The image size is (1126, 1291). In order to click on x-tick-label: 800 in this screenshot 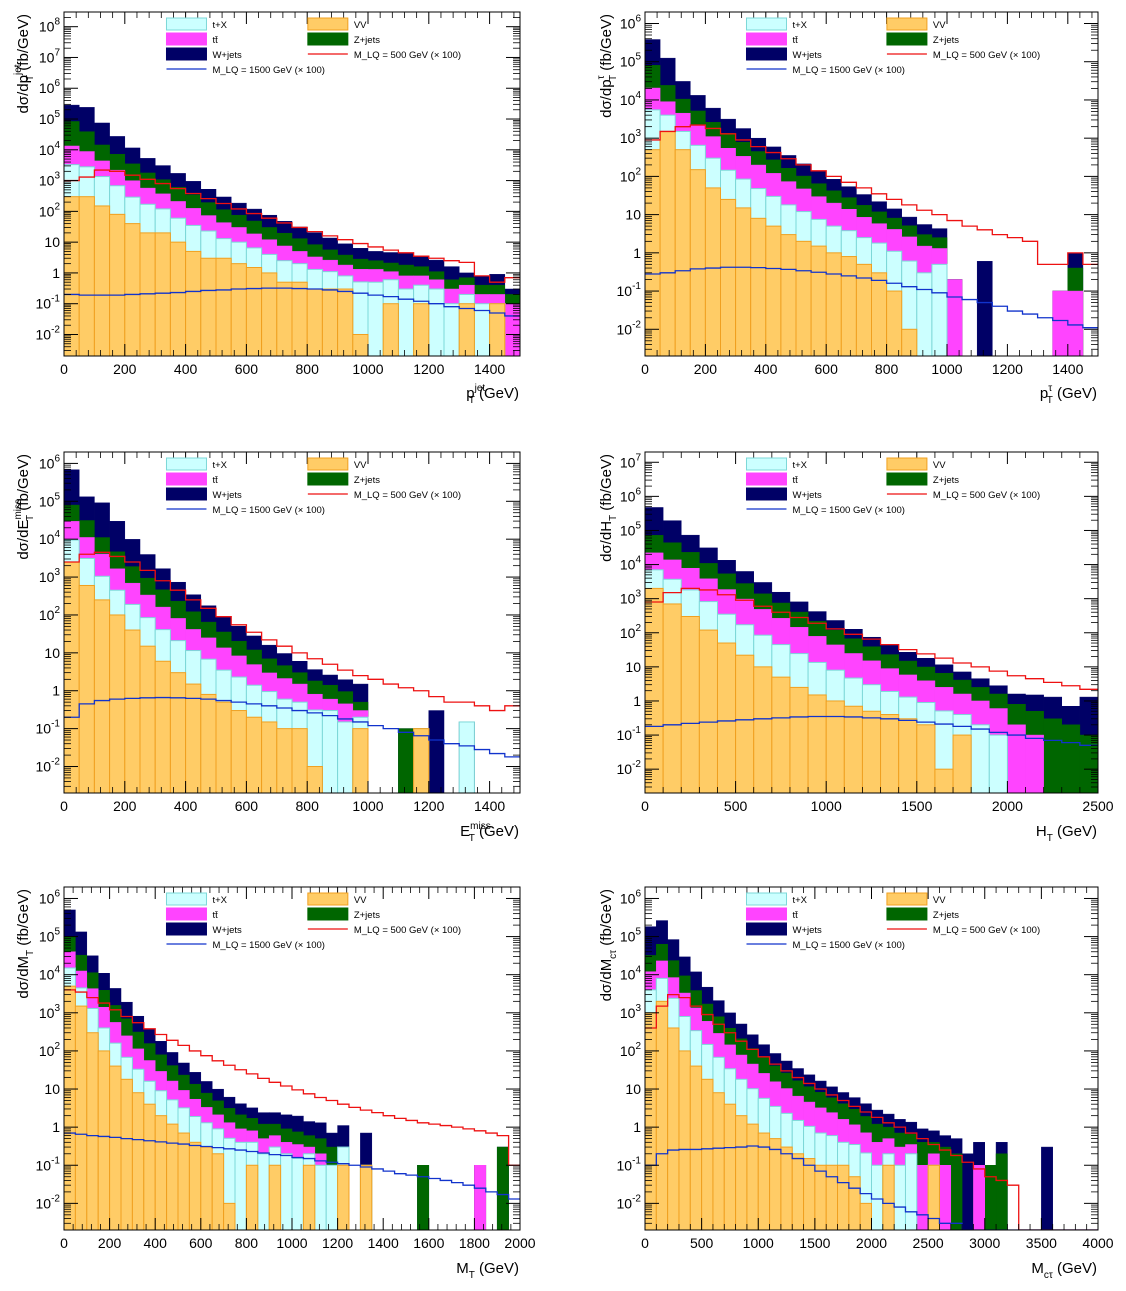, I will do `click(308, 806)`.